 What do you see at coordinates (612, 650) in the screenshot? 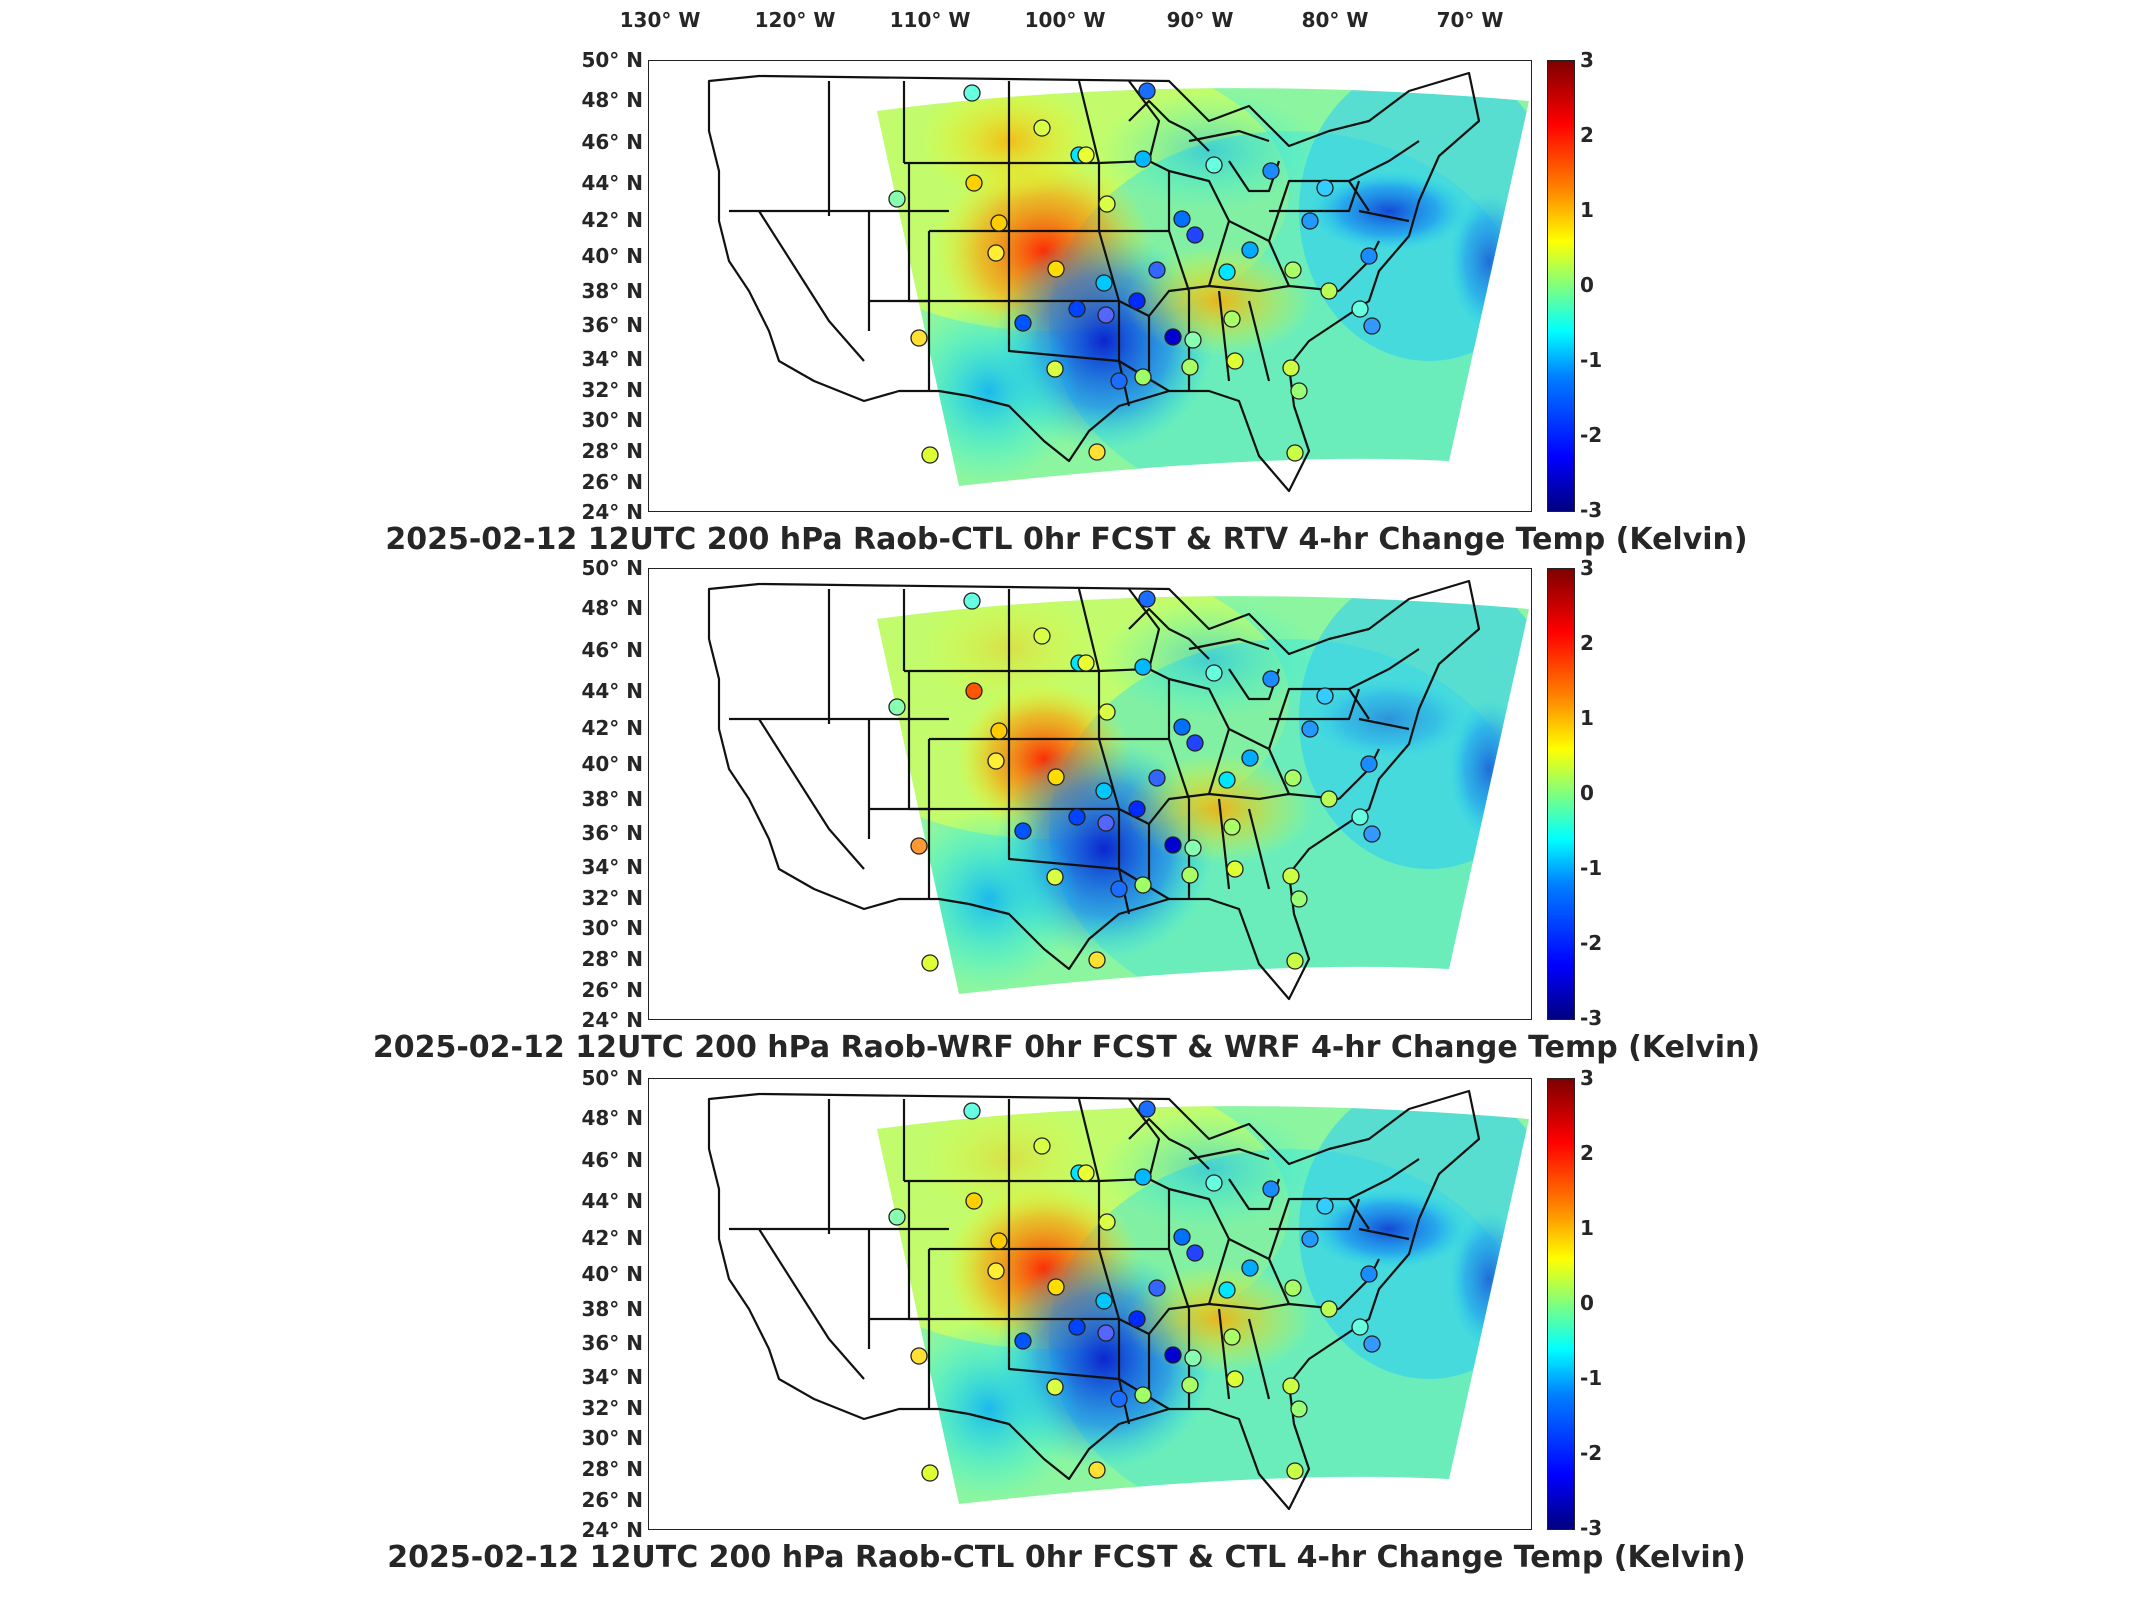
I see `latitude-label: 46° N` at bounding box center [612, 650].